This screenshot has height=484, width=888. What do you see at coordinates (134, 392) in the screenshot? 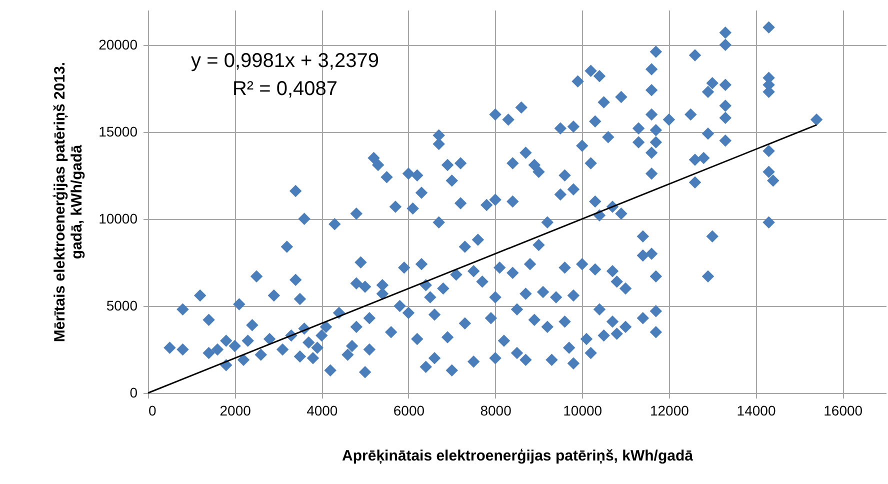
I see `y-tick-label: 0` at bounding box center [134, 392].